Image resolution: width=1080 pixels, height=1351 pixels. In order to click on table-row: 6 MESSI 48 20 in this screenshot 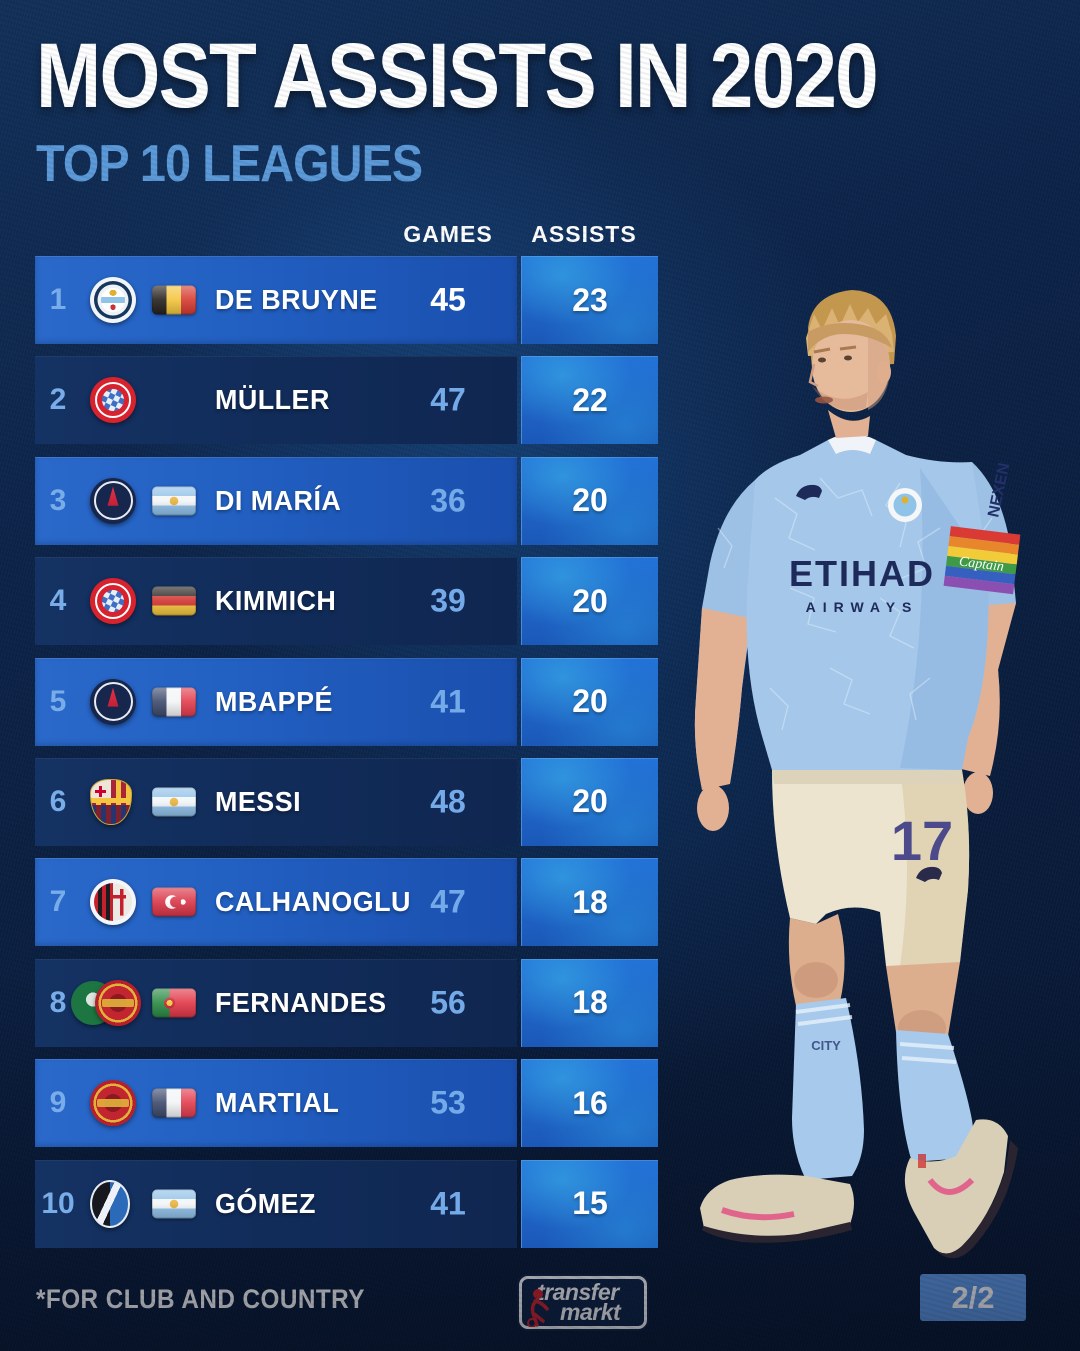, I will do `click(346, 801)`.